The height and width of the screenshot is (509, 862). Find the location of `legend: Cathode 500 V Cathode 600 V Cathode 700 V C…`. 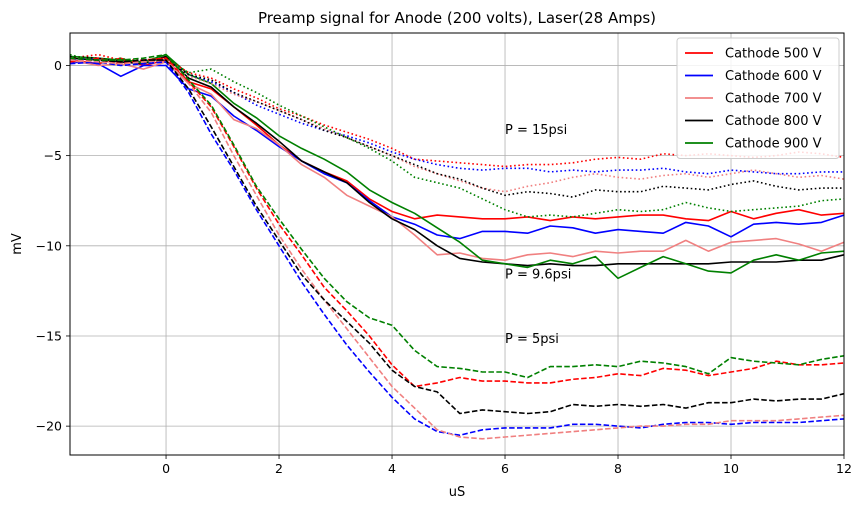

legend: Cathode 500 V Cathode 600 V Cathode 700 V C… is located at coordinates (758, 98).